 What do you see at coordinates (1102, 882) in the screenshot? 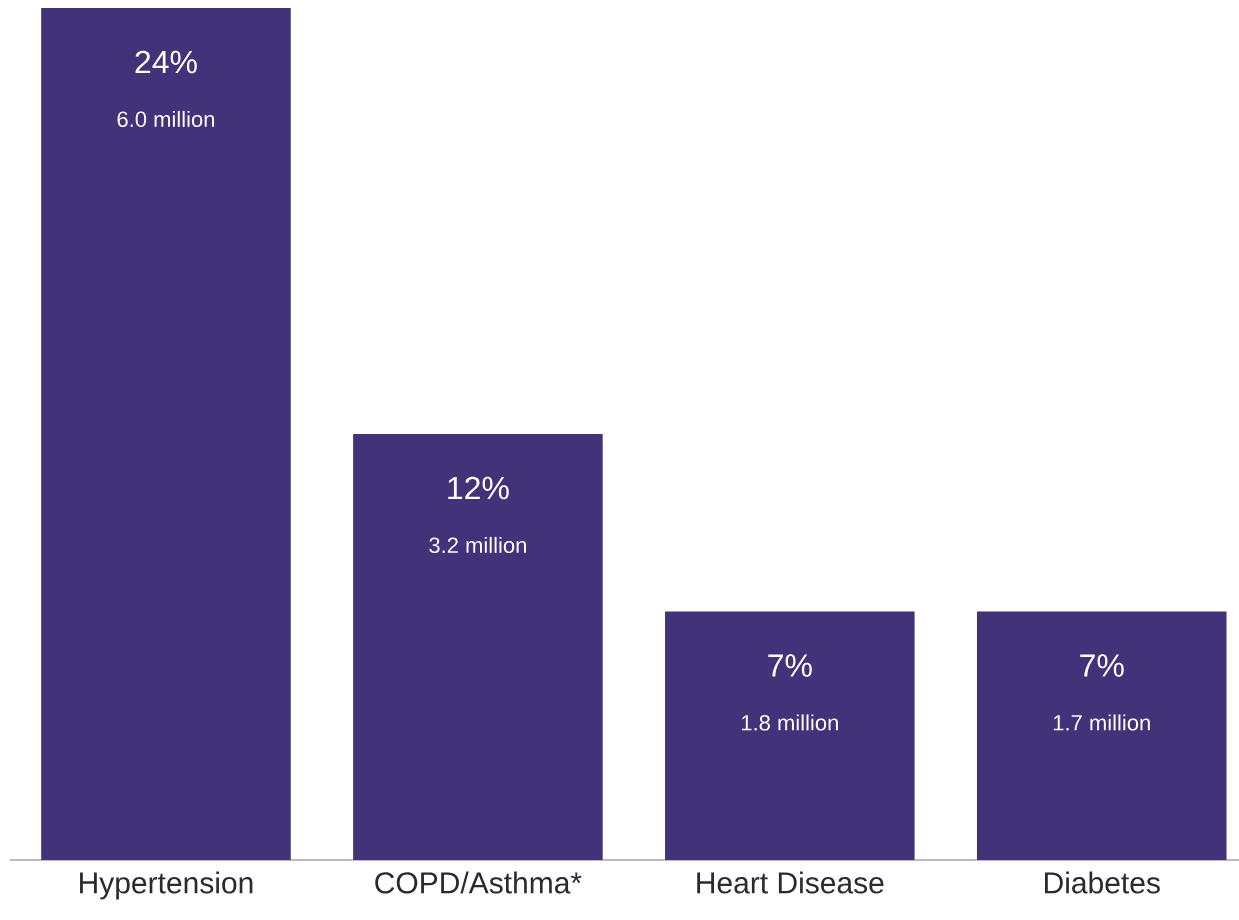
I see `x-tick-label: Diabetes` at bounding box center [1102, 882].